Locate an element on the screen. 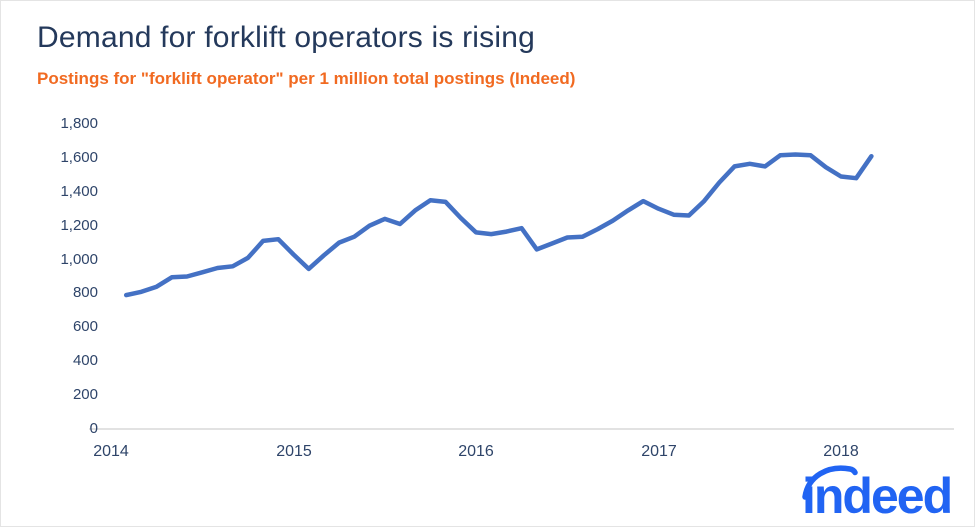 The width and height of the screenshot is (975, 527). y-tick-label: 600 is located at coordinates (85, 326).